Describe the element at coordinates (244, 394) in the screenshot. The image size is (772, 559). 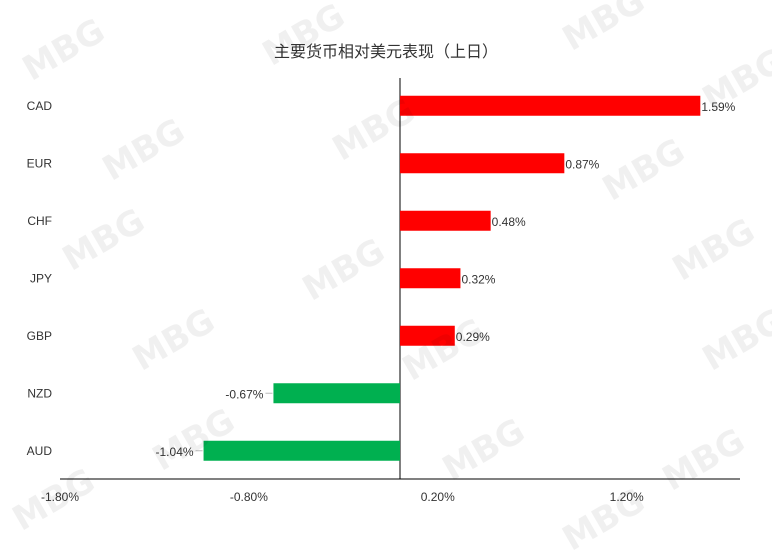
I see `data-label: -0.67%` at that location.